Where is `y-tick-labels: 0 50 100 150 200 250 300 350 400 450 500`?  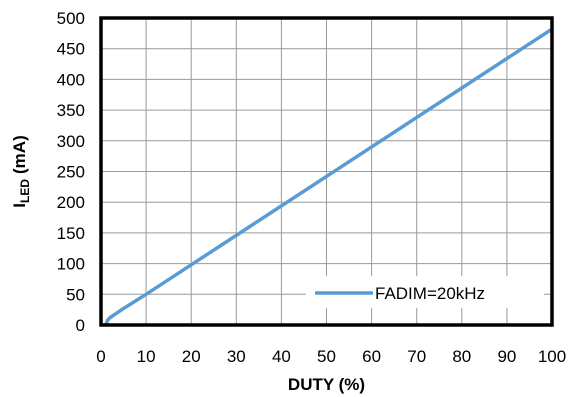
y-tick-labels: 0 50 100 150 200 250 300 350 400 450 500 is located at coordinates (71, 172).